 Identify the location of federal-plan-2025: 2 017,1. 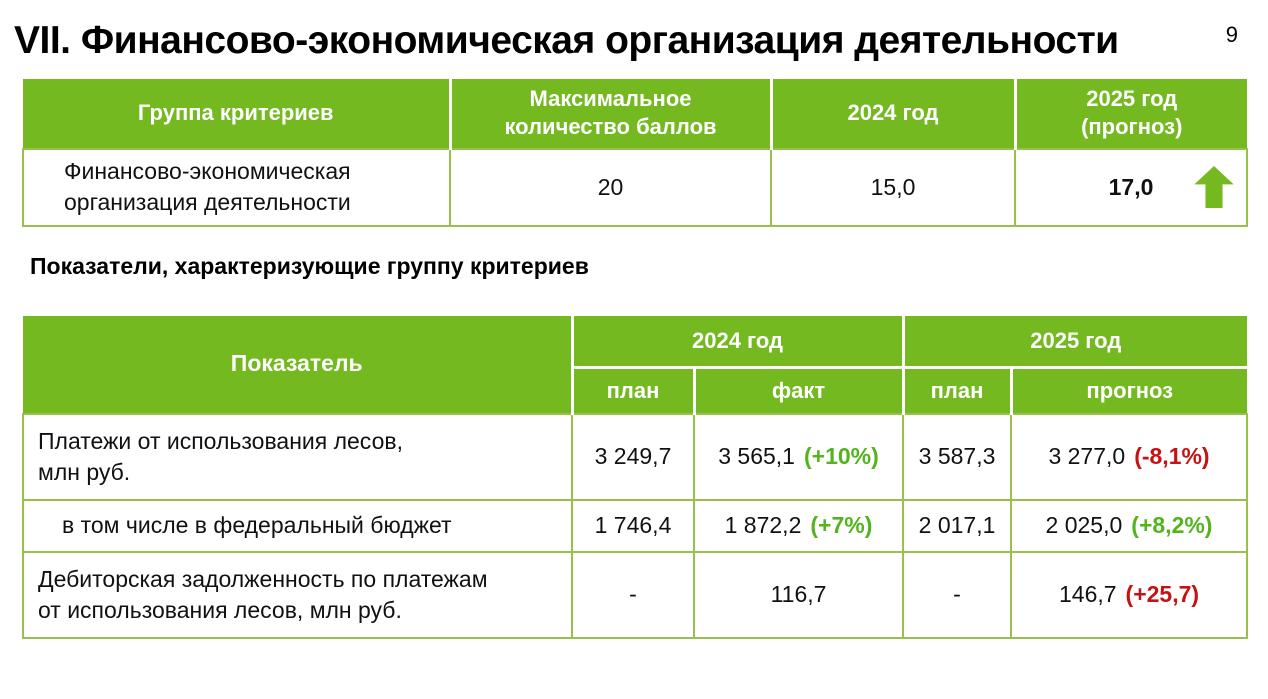
(957, 525).